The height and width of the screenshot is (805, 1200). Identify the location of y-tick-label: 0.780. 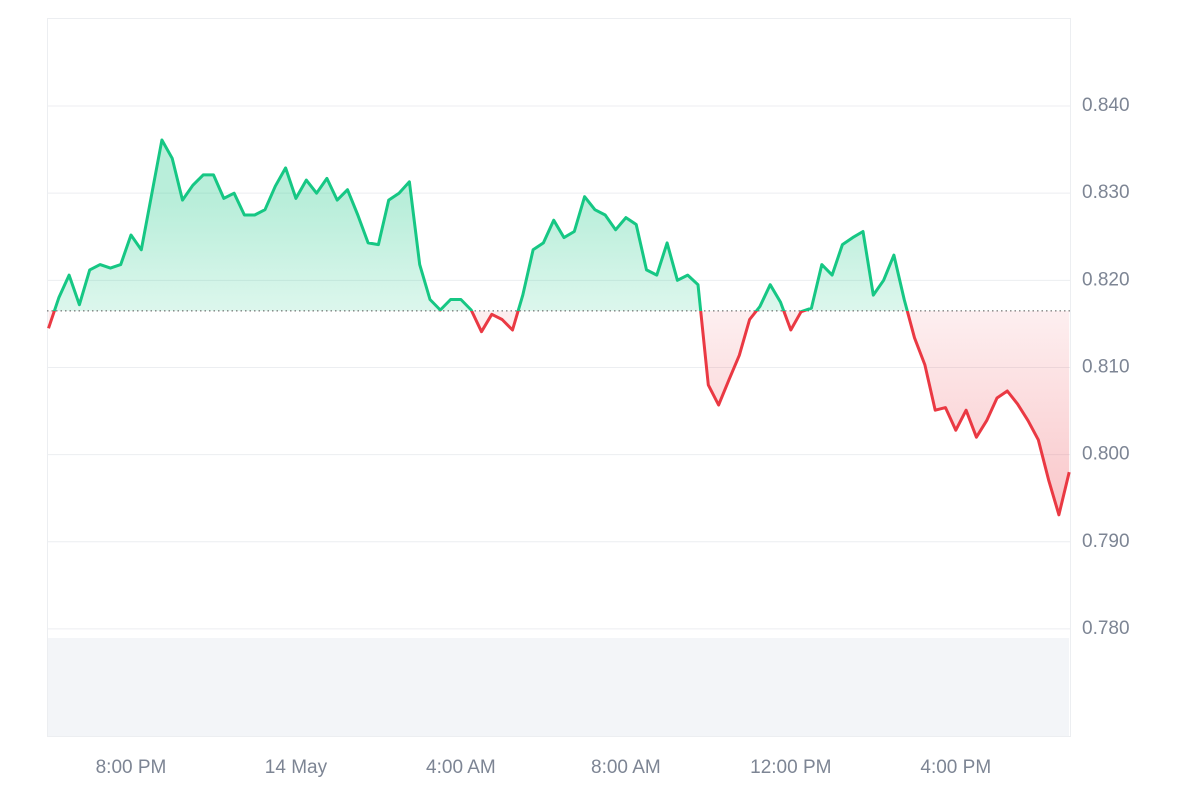
(1106, 628).